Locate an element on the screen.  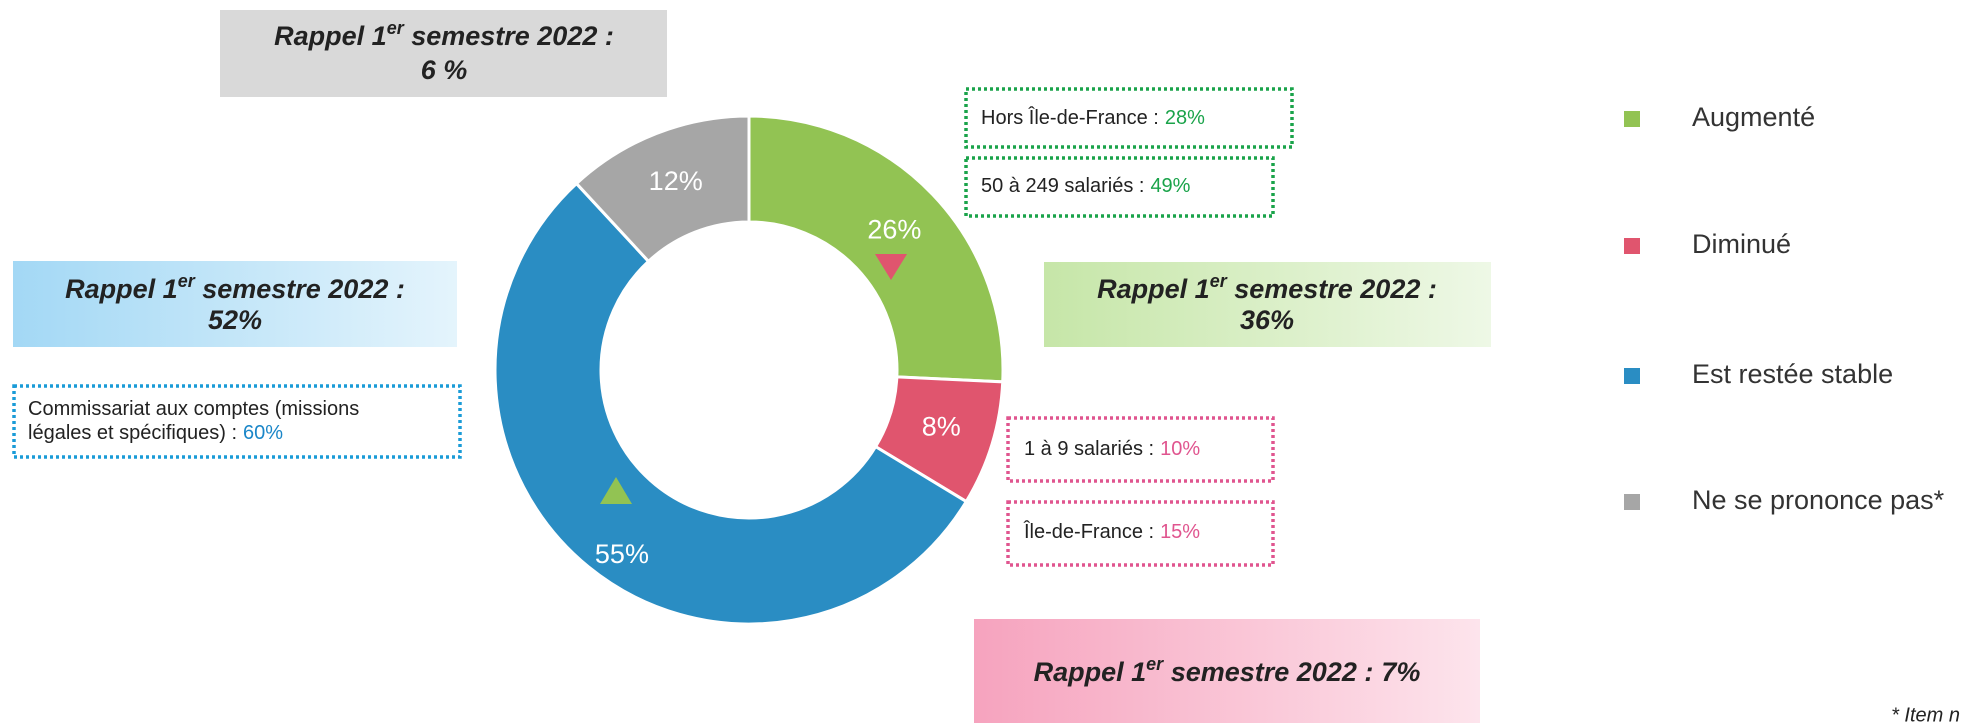
detail-text: 50 à 249 salariés : 49% is located at coordinates (1086, 186).